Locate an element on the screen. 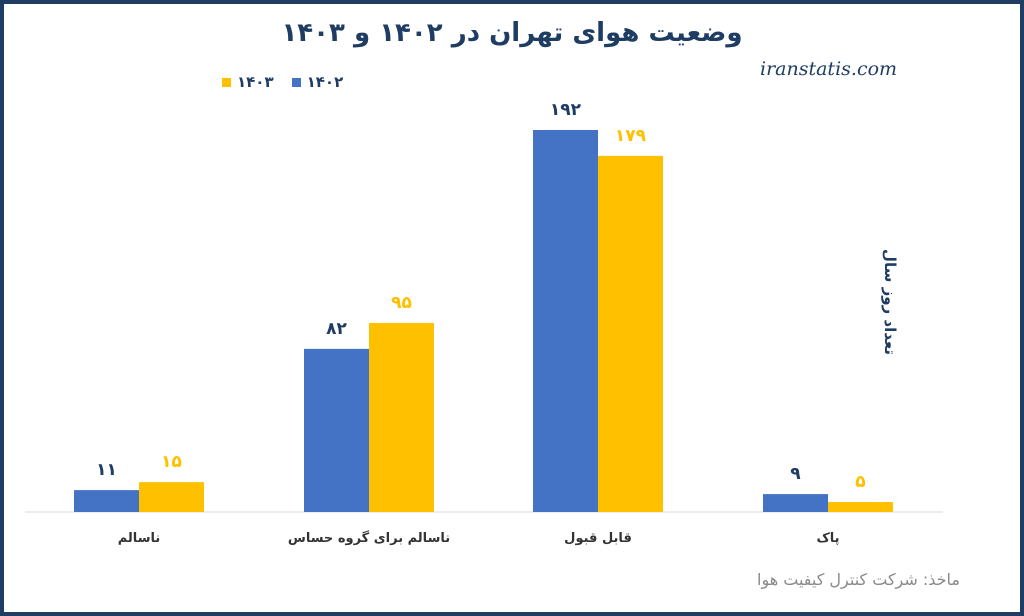 The height and width of the screenshot is (616, 1024). bar-۱۴۰۲-2 is located at coordinates (565, 321).